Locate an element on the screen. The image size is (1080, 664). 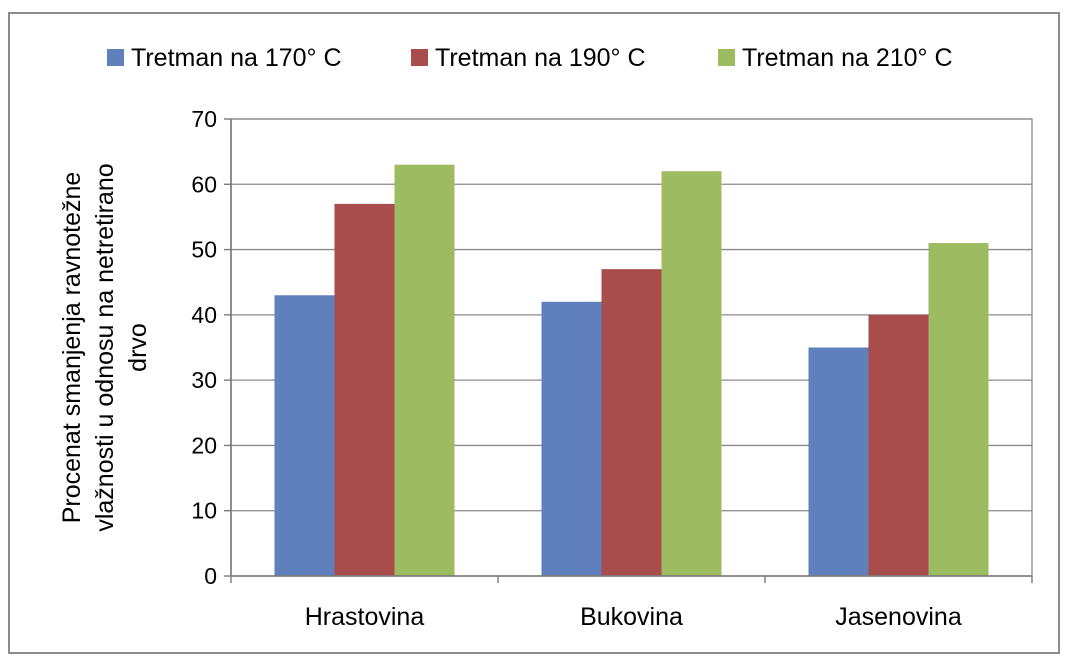
y-tick-label: 30 is located at coordinates (204, 380).